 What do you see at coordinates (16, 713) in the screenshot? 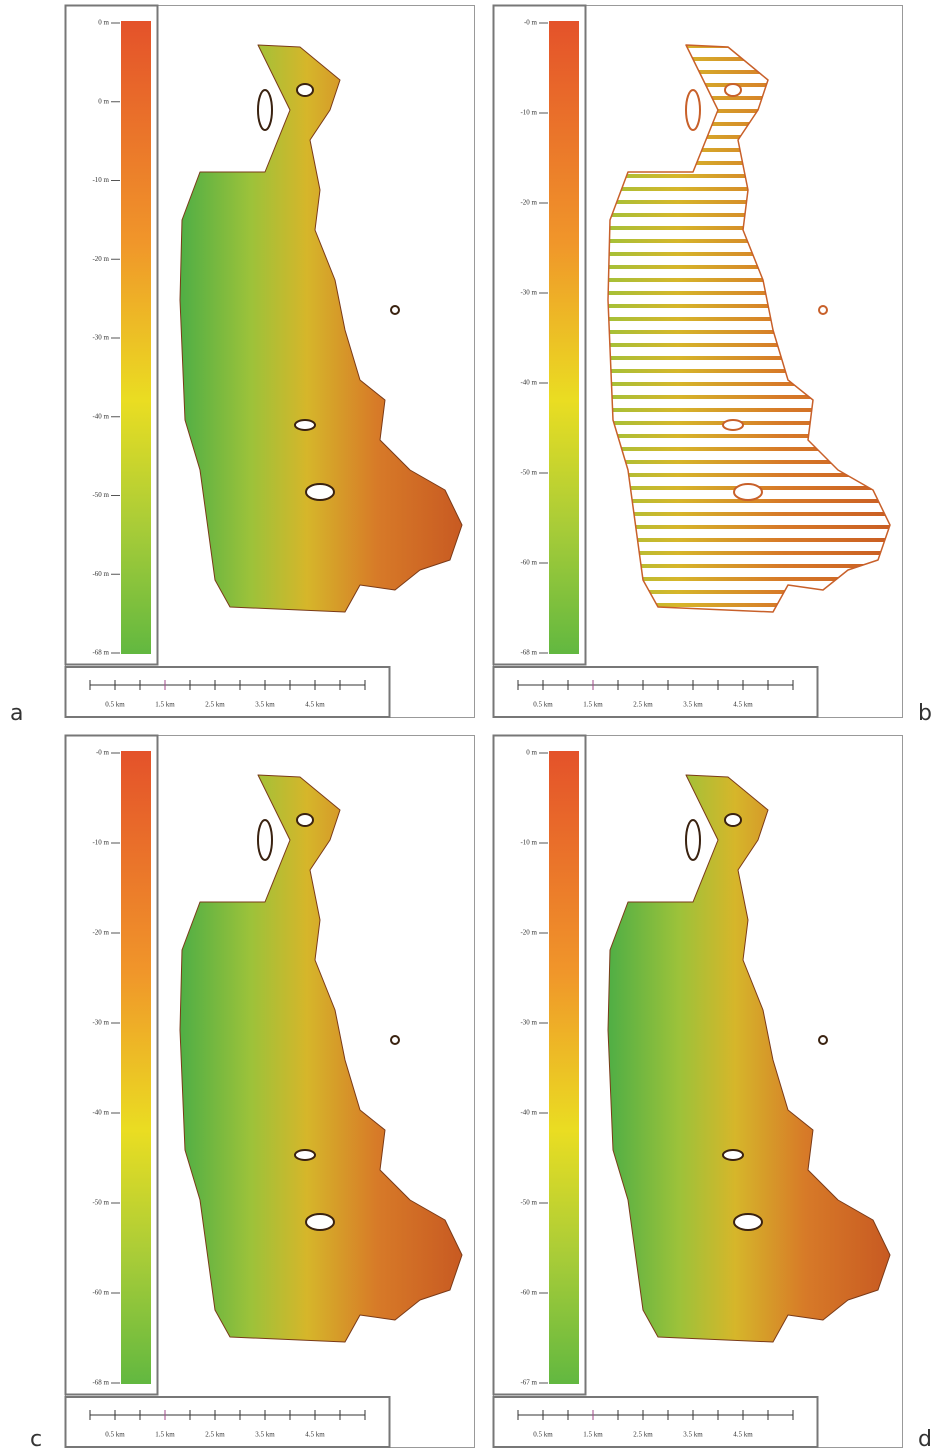
I see `panel-letter: a` at bounding box center [16, 713].